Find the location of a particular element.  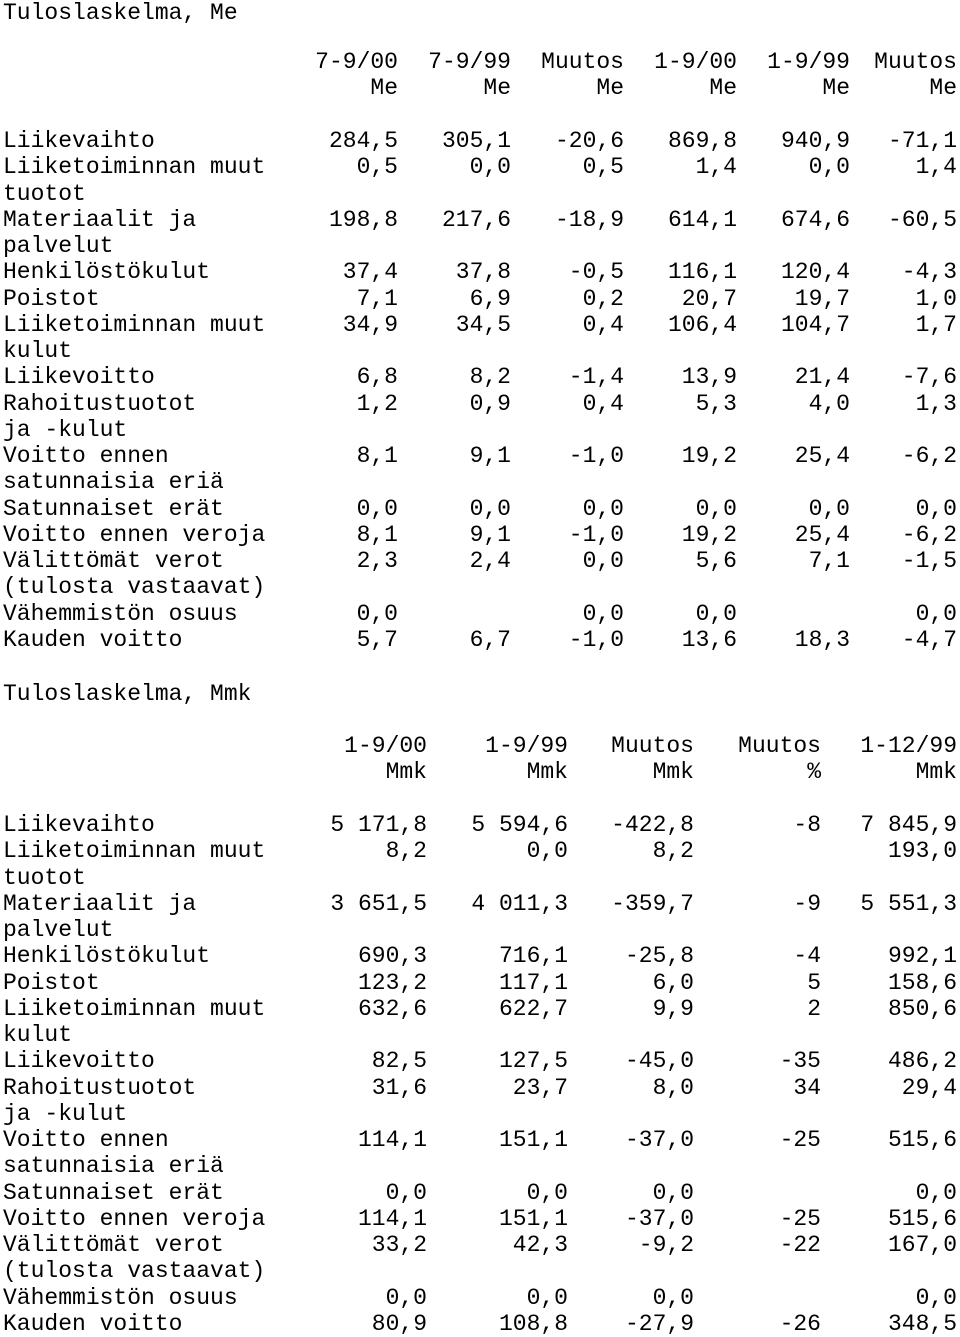

row-label: ja -kulut is located at coordinates (65, 429).